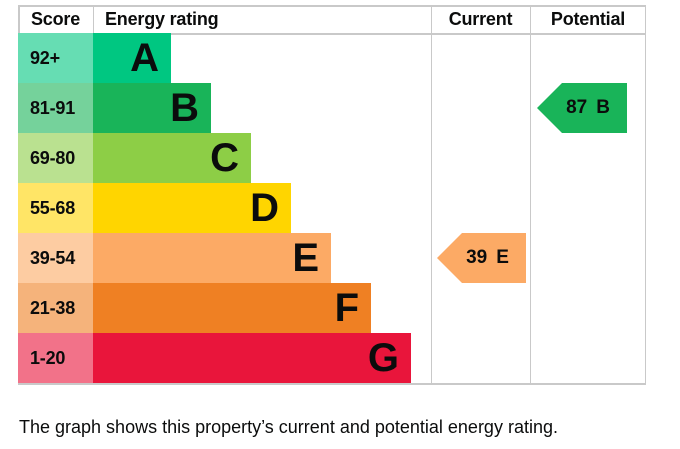 The width and height of the screenshot is (680, 449). I want to click on band-letter: E, so click(305, 258).